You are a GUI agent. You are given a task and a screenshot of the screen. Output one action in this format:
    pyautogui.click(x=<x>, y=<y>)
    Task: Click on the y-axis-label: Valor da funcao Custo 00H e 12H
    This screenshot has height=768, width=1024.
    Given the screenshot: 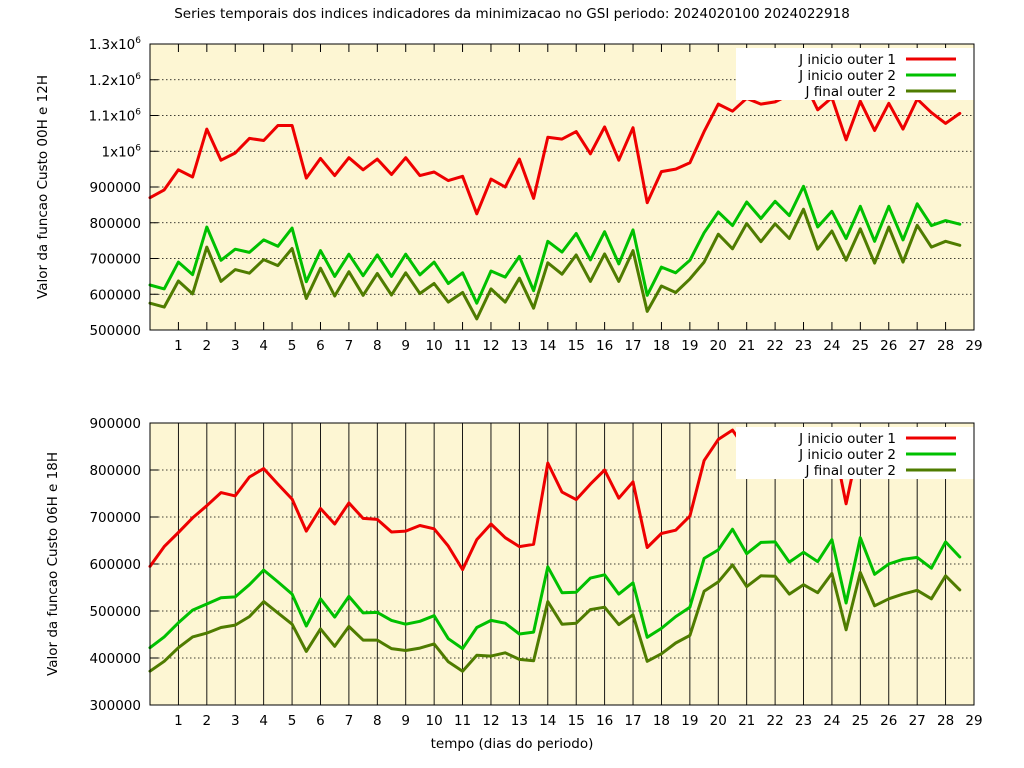 What is the action you would take?
    pyautogui.click(x=43, y=187)
    